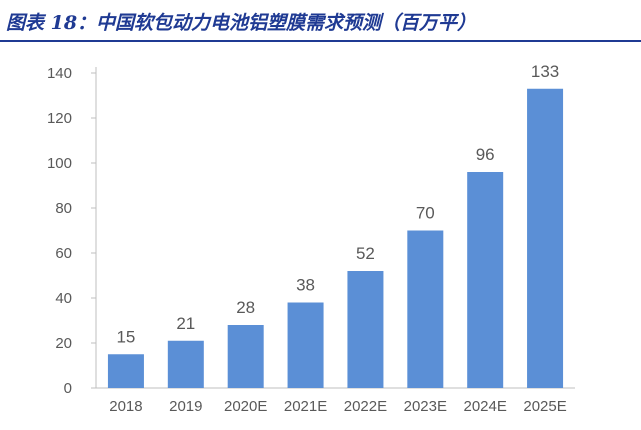 This screenshot has width=641, height=430. I want to click on x-tick-label: 2025E, so click(544, 406).